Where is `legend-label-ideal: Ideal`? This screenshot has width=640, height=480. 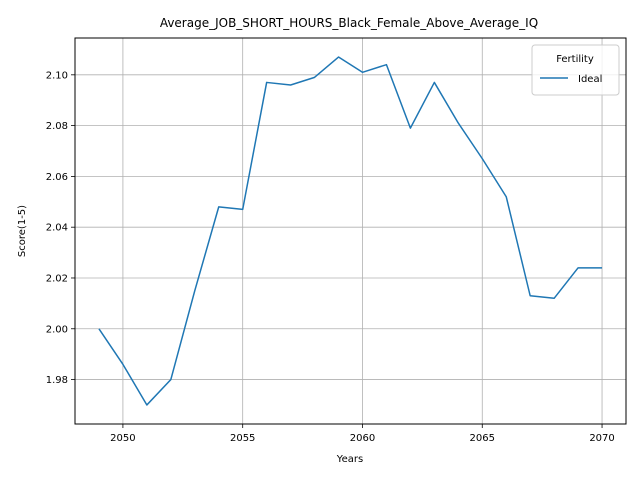 legend-label-ideal: Ideal is located at coordinates (590, 79).